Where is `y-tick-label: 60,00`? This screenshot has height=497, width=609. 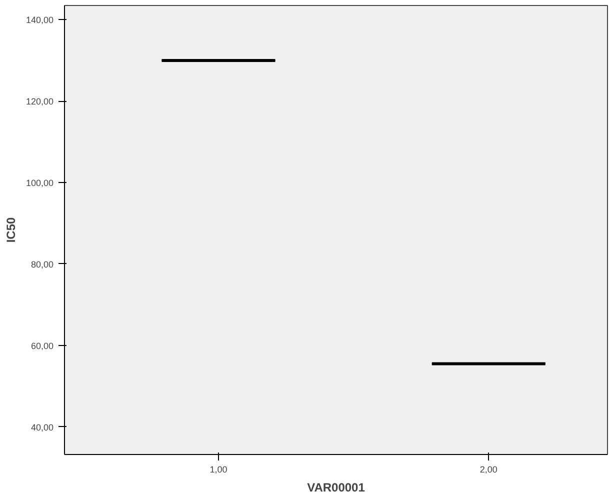
y-tick-label: 60,00 is located at coordinates (42, 345).